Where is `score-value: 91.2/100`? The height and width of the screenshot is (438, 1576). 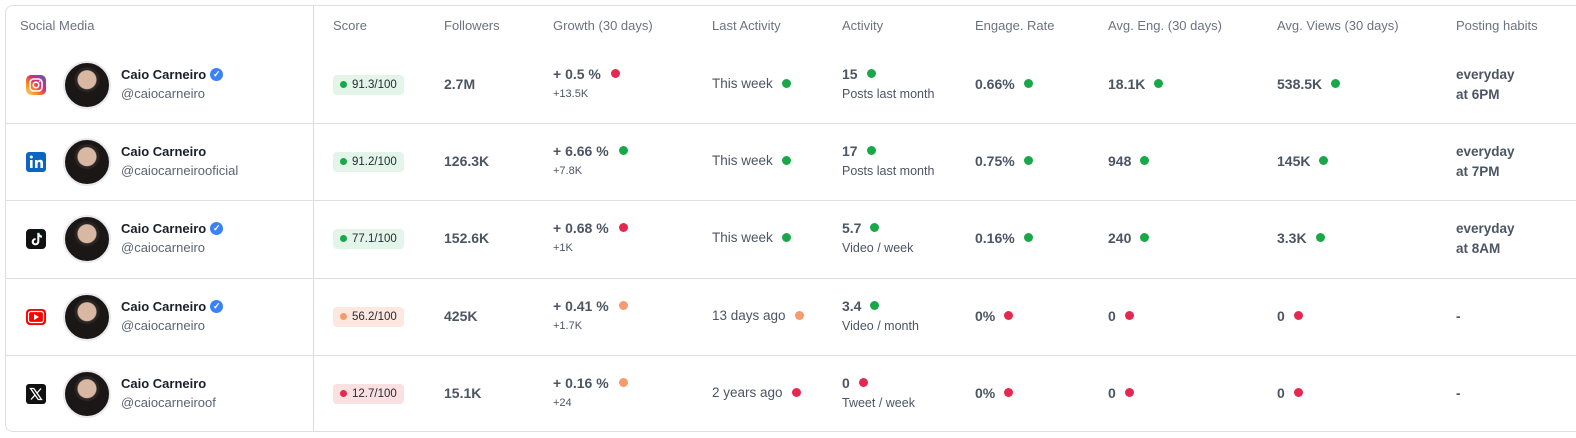 score-value: 91.2/100 is located at coordinates (374, 161).